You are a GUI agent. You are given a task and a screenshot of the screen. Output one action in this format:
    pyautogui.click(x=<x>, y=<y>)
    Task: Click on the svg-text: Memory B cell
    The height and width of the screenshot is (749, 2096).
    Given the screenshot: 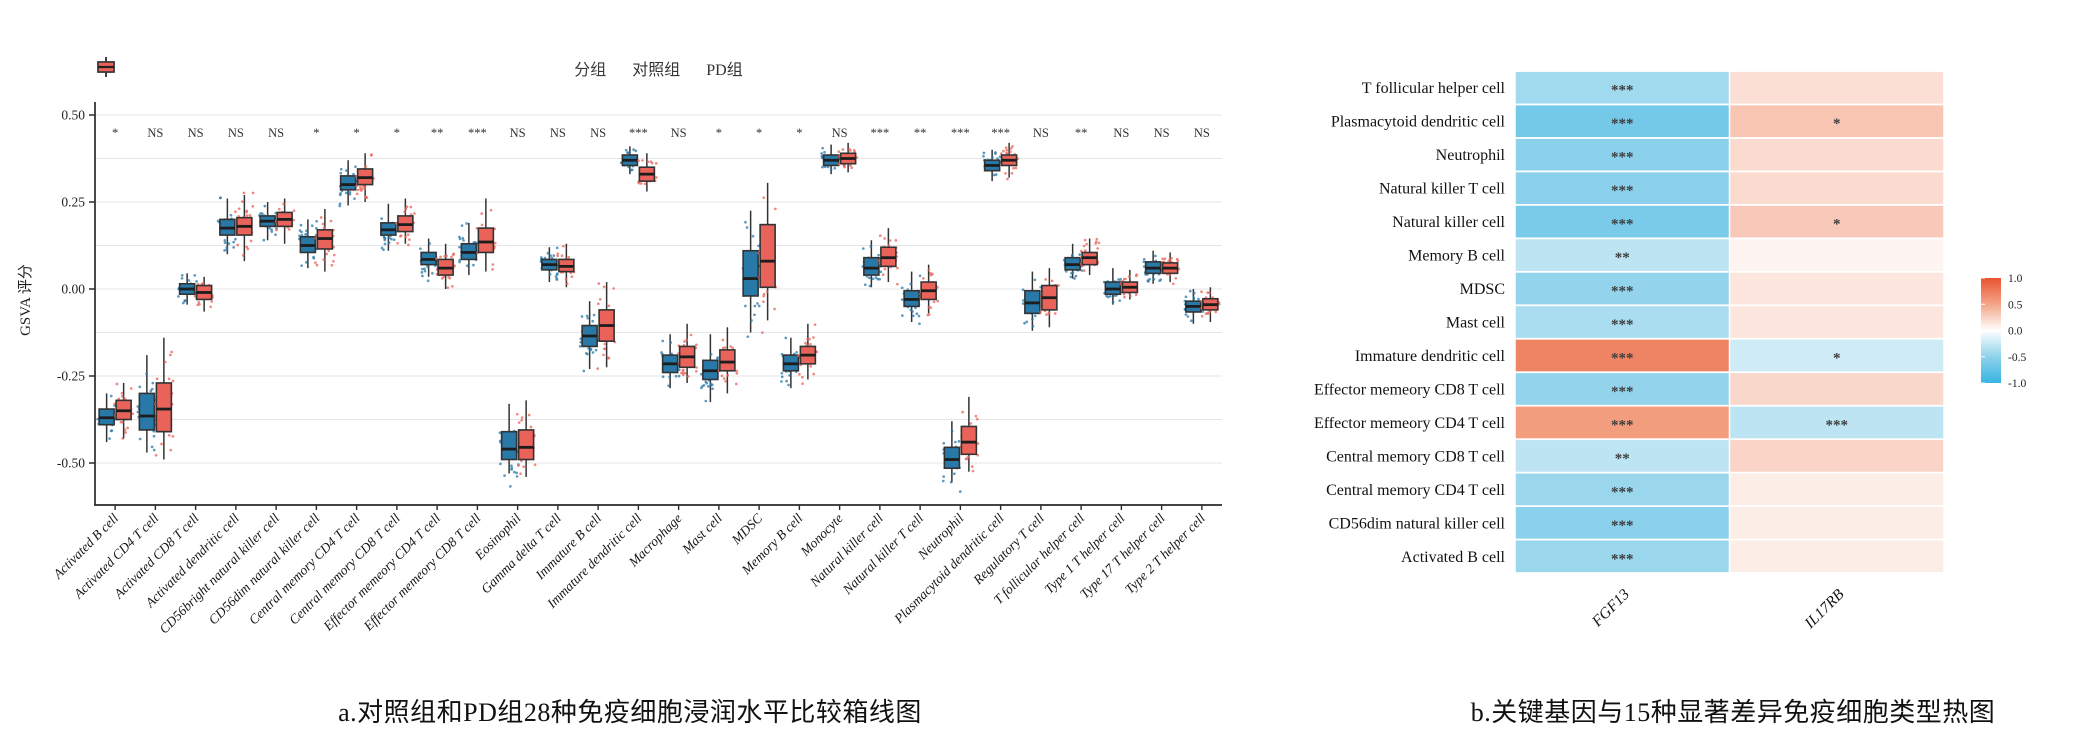 What is the action you would take?
    pyautogui.click(x=1456, y=256)
    